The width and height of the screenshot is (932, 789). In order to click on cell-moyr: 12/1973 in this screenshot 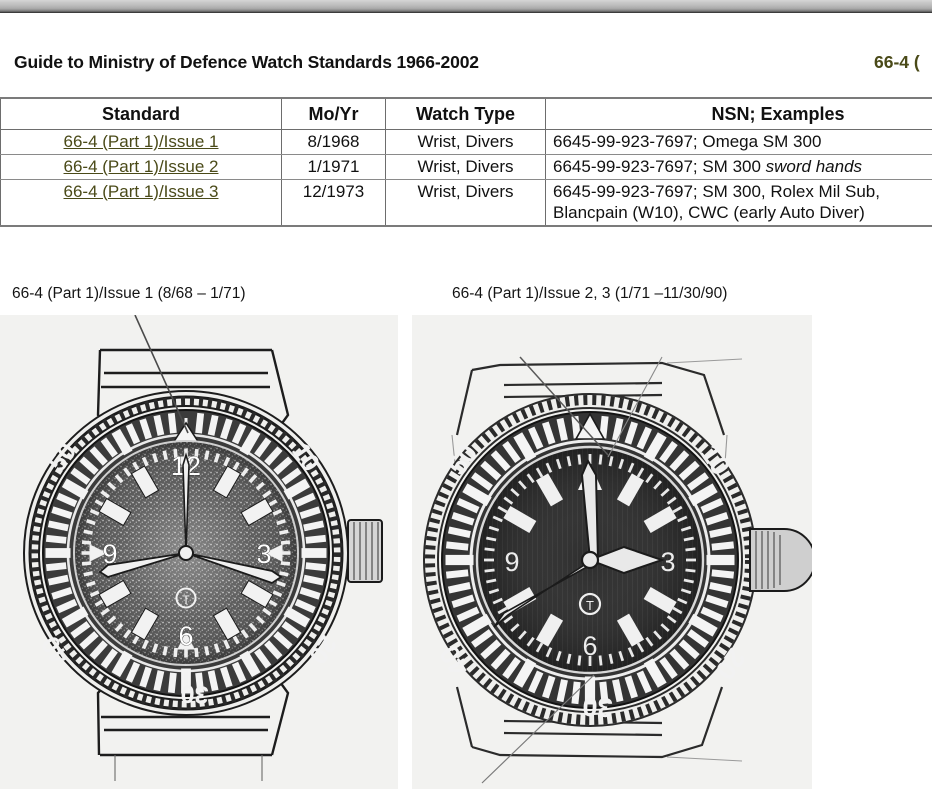, I will do `click(333, 202)`.